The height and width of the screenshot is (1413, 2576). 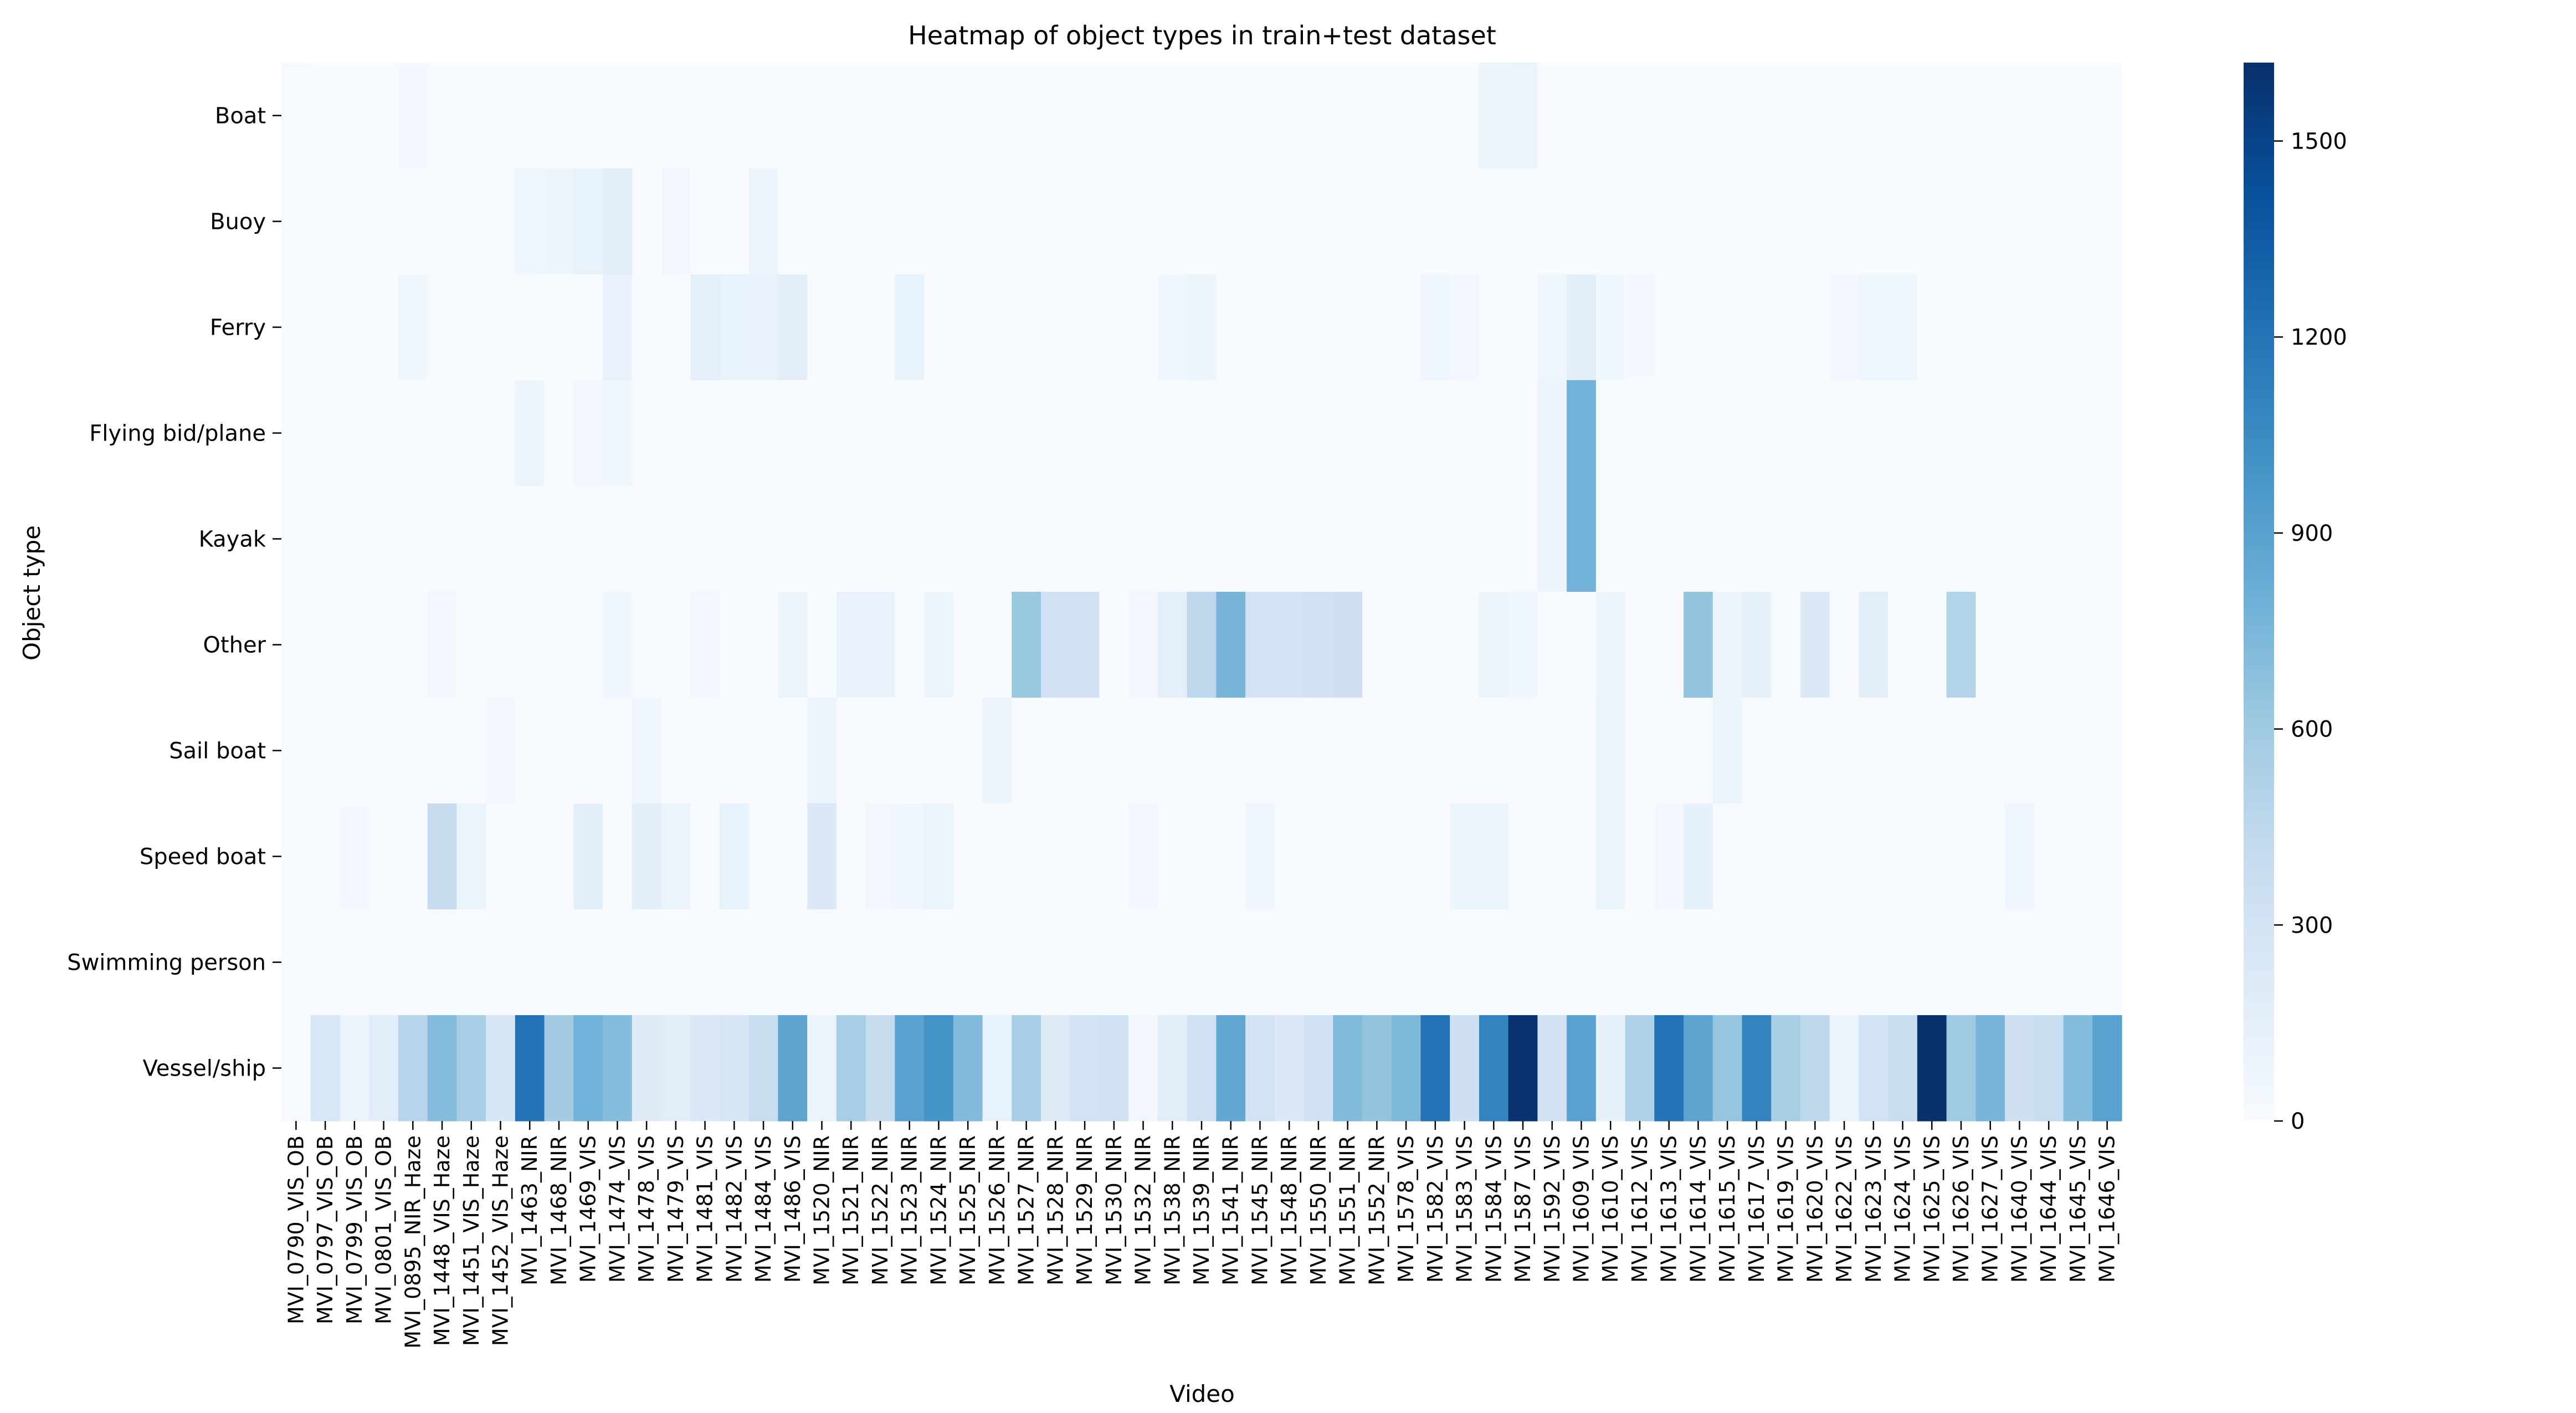 What do you see at coordinates (203, 857) in the screenshot?
I see `y-tick-label: Speed boat` at bounding box center [203, 857].